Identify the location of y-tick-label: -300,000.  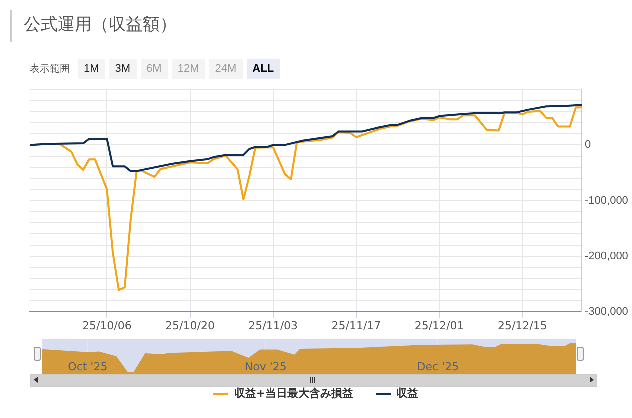
(606, 312).